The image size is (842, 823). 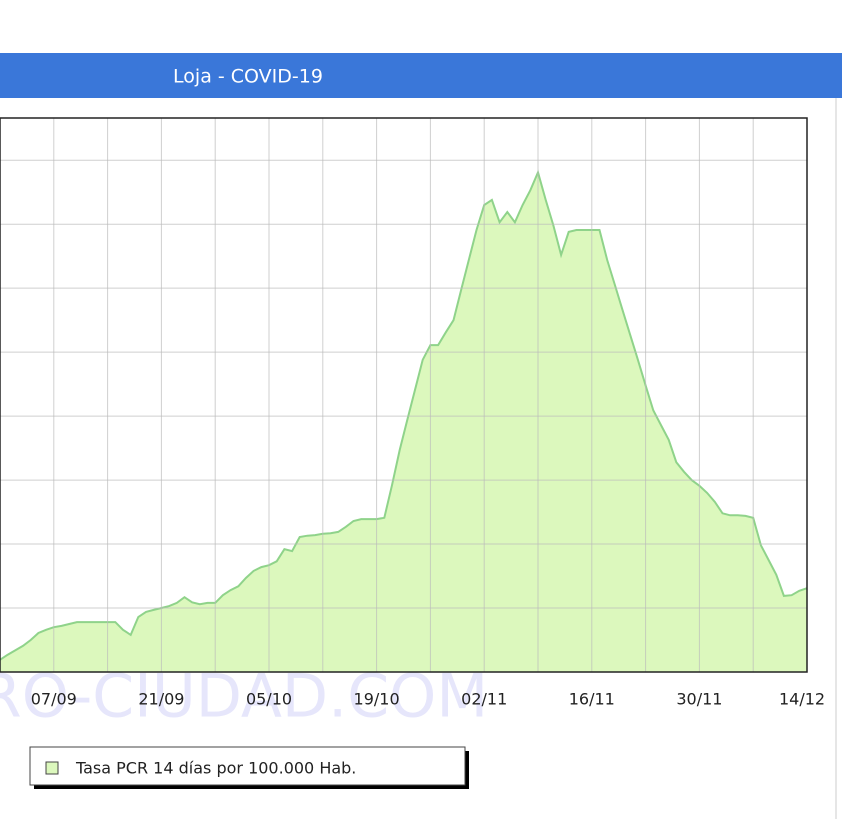 I want to click on legend, so click(x=247, y=766).